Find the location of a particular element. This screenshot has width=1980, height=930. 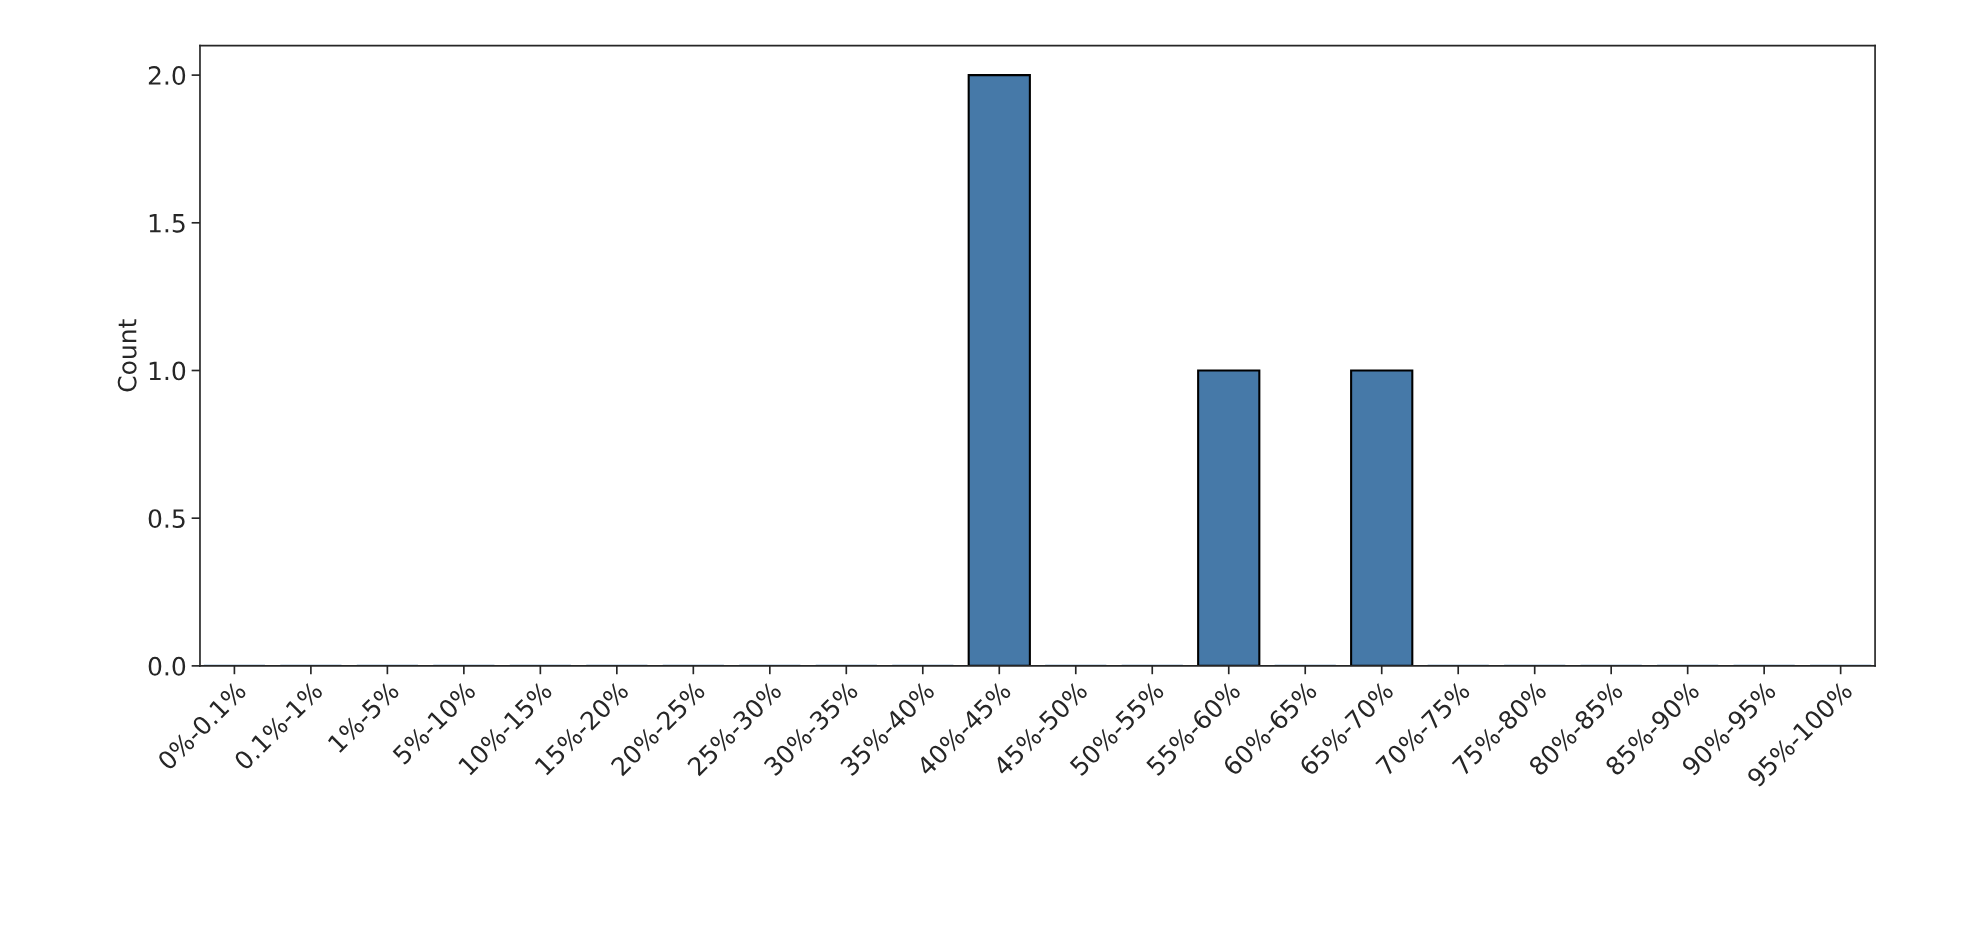

y-tick-label: 0.0 is located at coordinates (167, 666).